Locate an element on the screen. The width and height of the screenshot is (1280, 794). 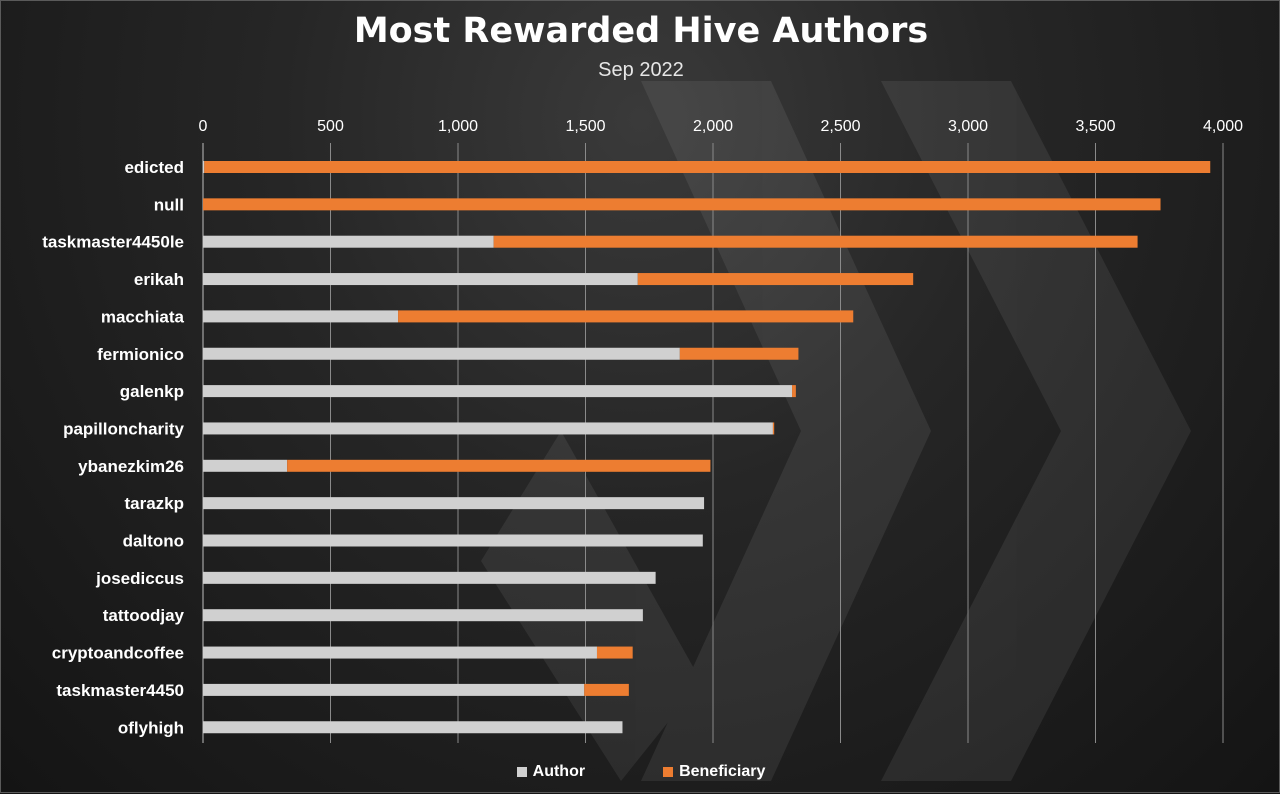
y-tick-label: tarazkp is located at coordinates (154, 503).